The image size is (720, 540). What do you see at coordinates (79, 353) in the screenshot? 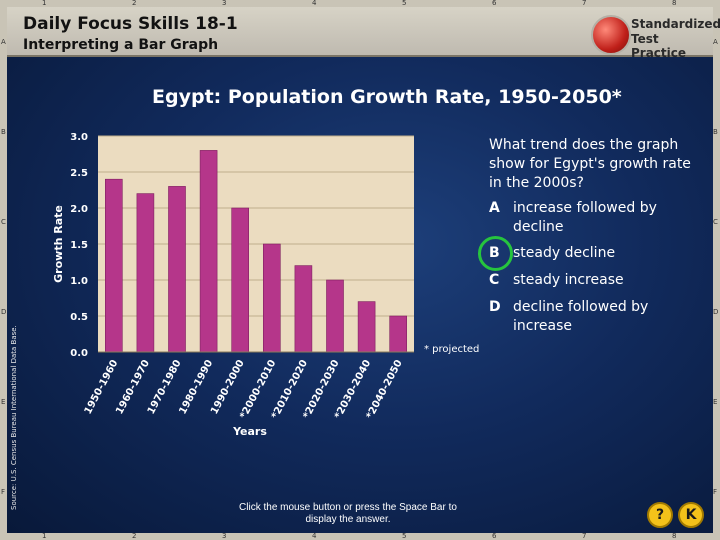
I see `y-tick-label: 0.0` at bounding box center [79, 353].